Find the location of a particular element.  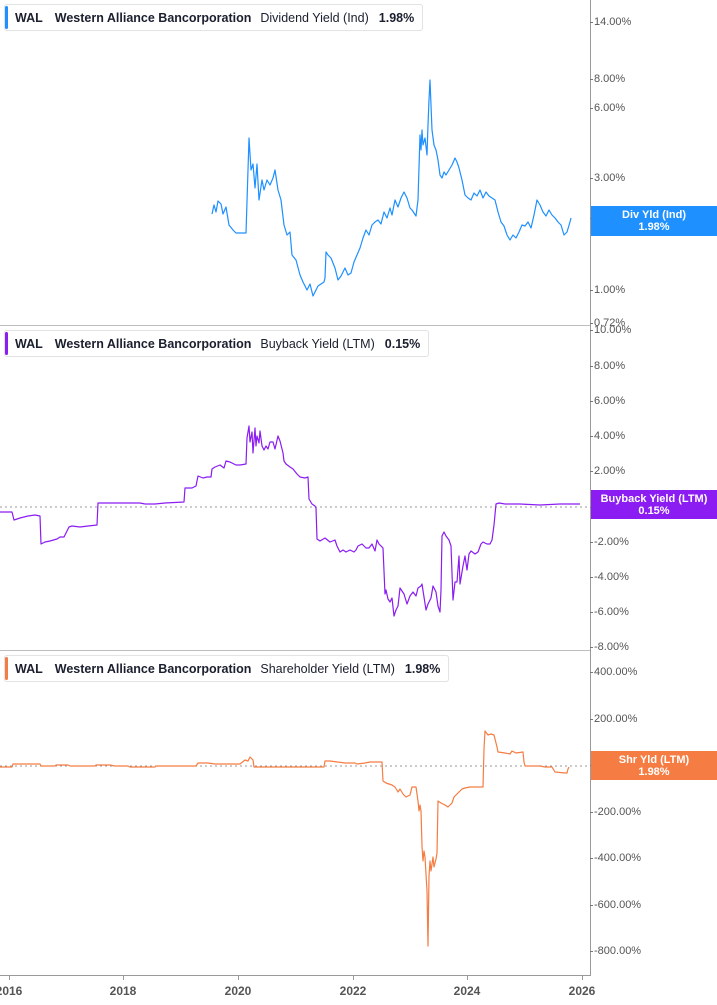

tag-label: Shr Yld (LTM) is located at coordinates (654, 760).